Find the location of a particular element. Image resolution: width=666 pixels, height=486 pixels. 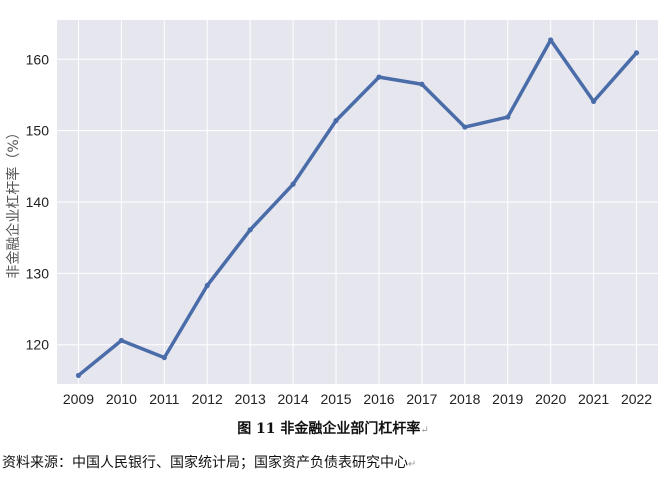

x-tick-label: 2020 is located at coordinates (550, 399).